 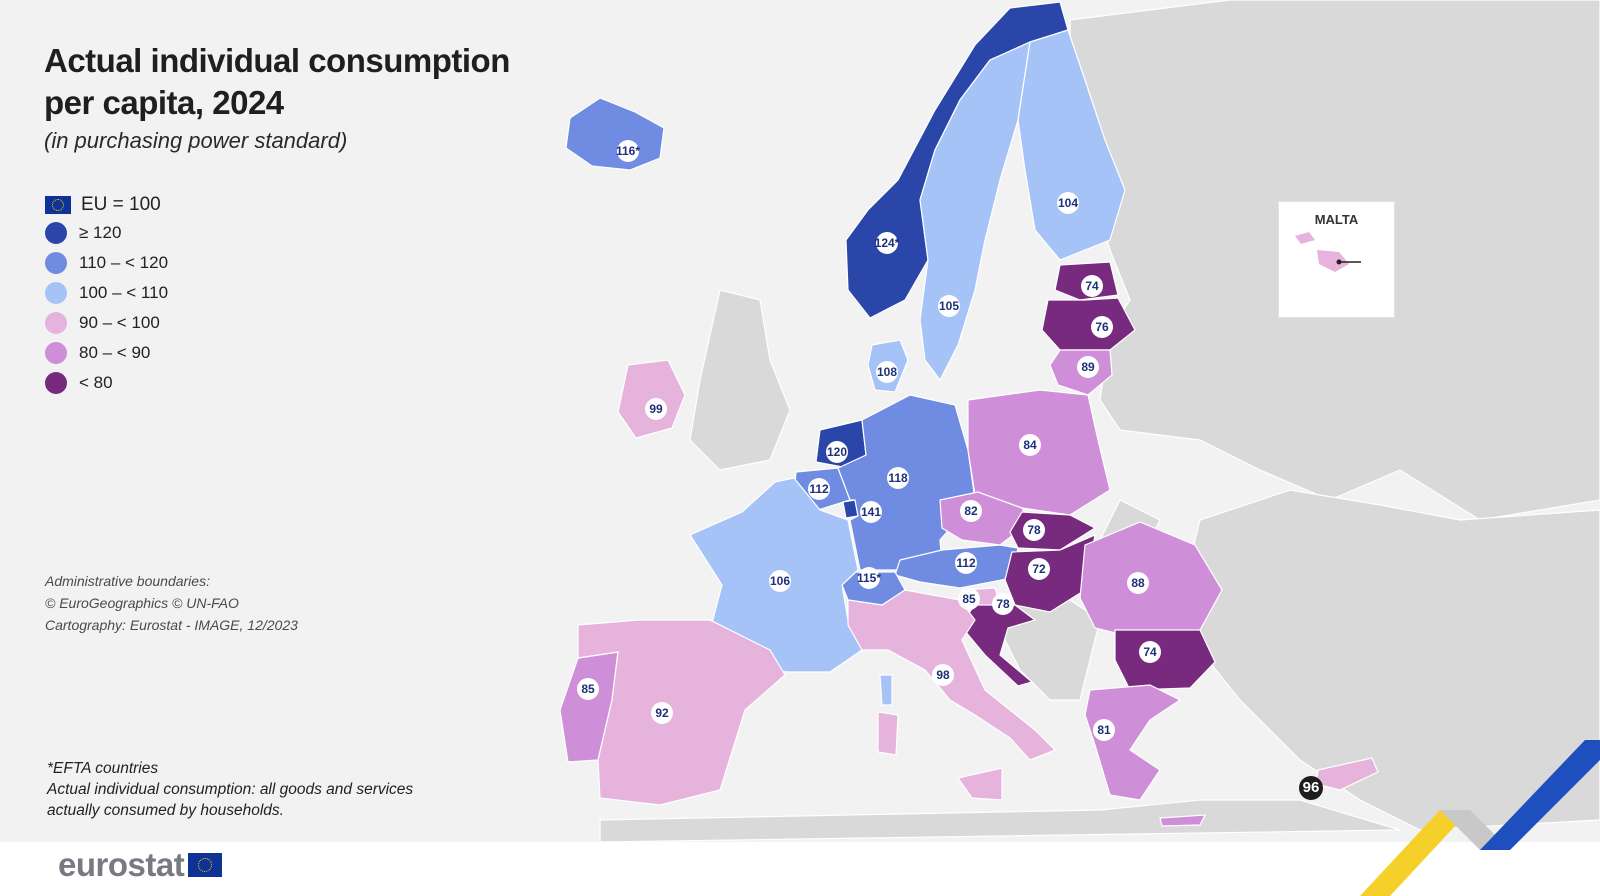 What do you see at coordinates (628, 151) in the screenshot?
I see `value-text: 116*` at bounding box center [628, 151].